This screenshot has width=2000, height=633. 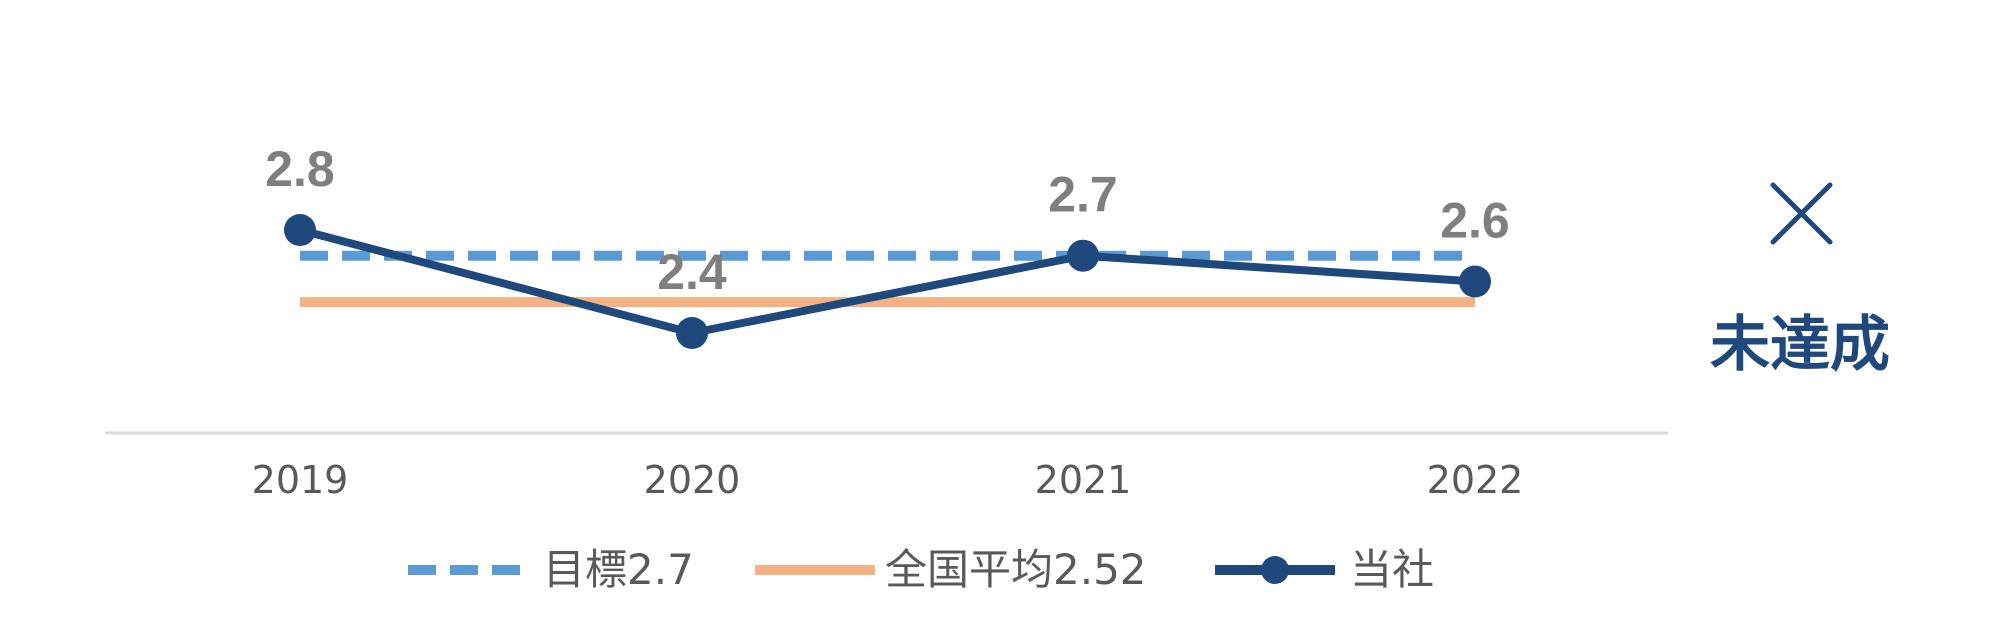 I want to click on data-label-2022: 2.6, so click(x=1475, y=221).